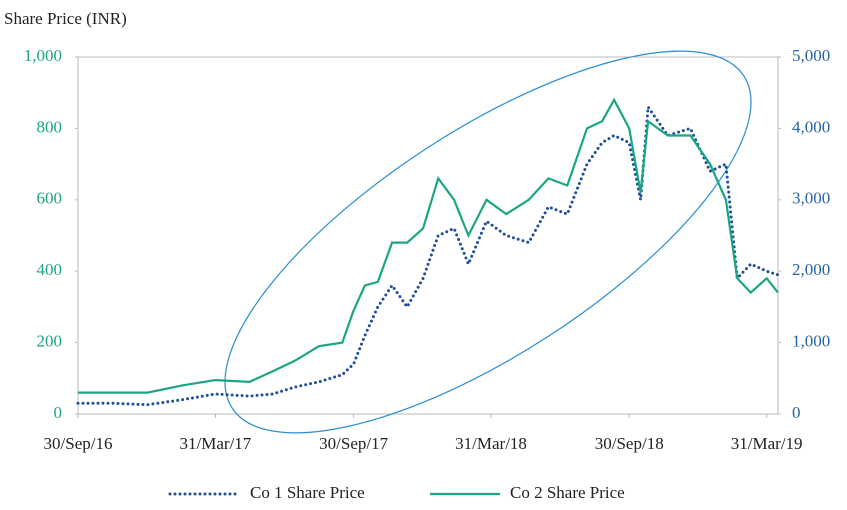 The image size is (847, 510). I want to click on y2-tick-label: 1,000, so click(811, 341).